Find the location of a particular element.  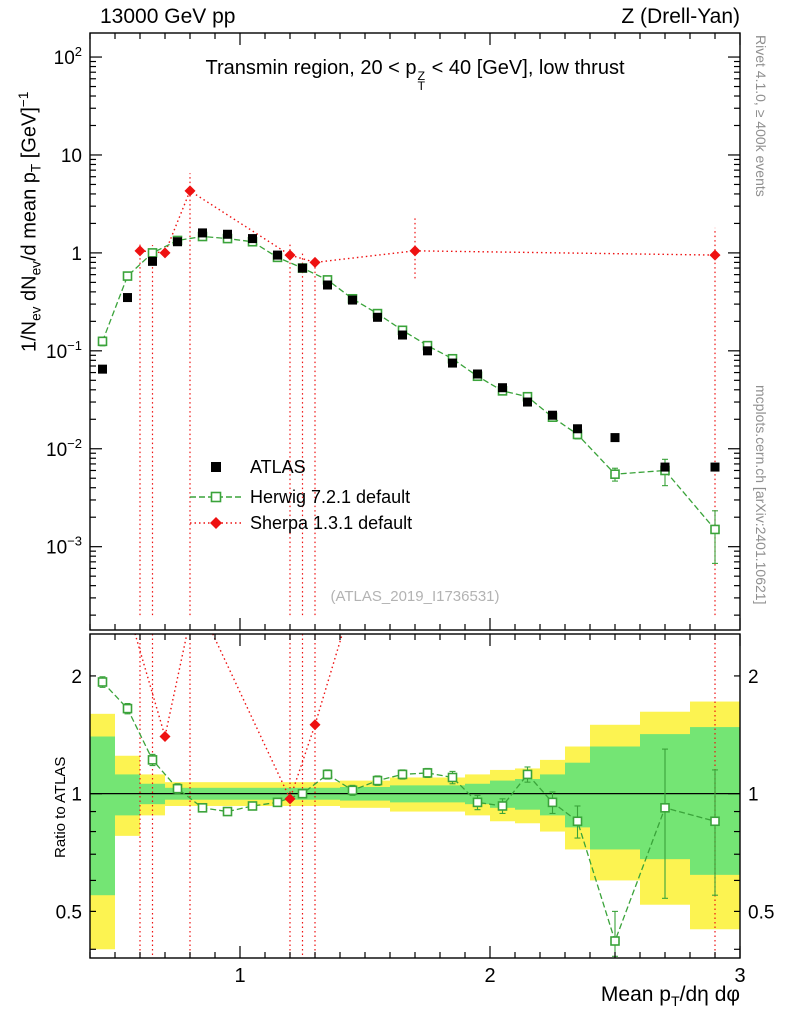

svg-text: 10⁻¹ is located at coordinates (64, 350).